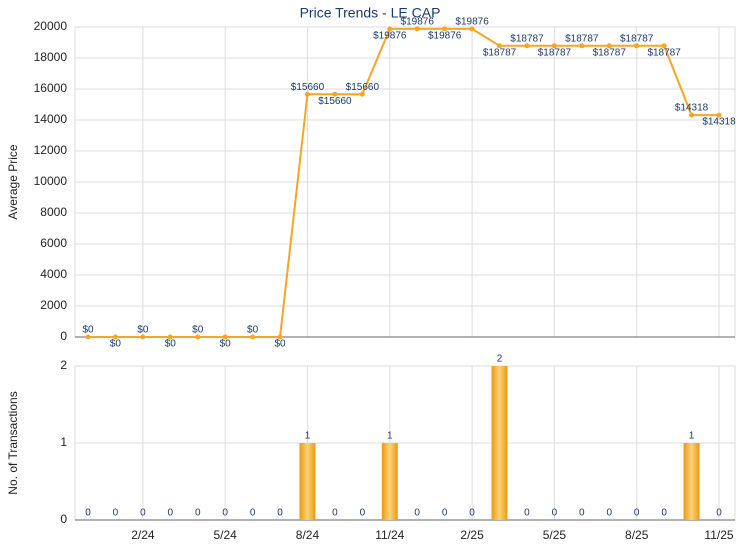 Image resolution: width=740 pixels, height=550 pixels. What do you see at coordinates (51, 181) in the screenshot?
I see `y-tick-label: 10000` at bounding box center [51, 181].